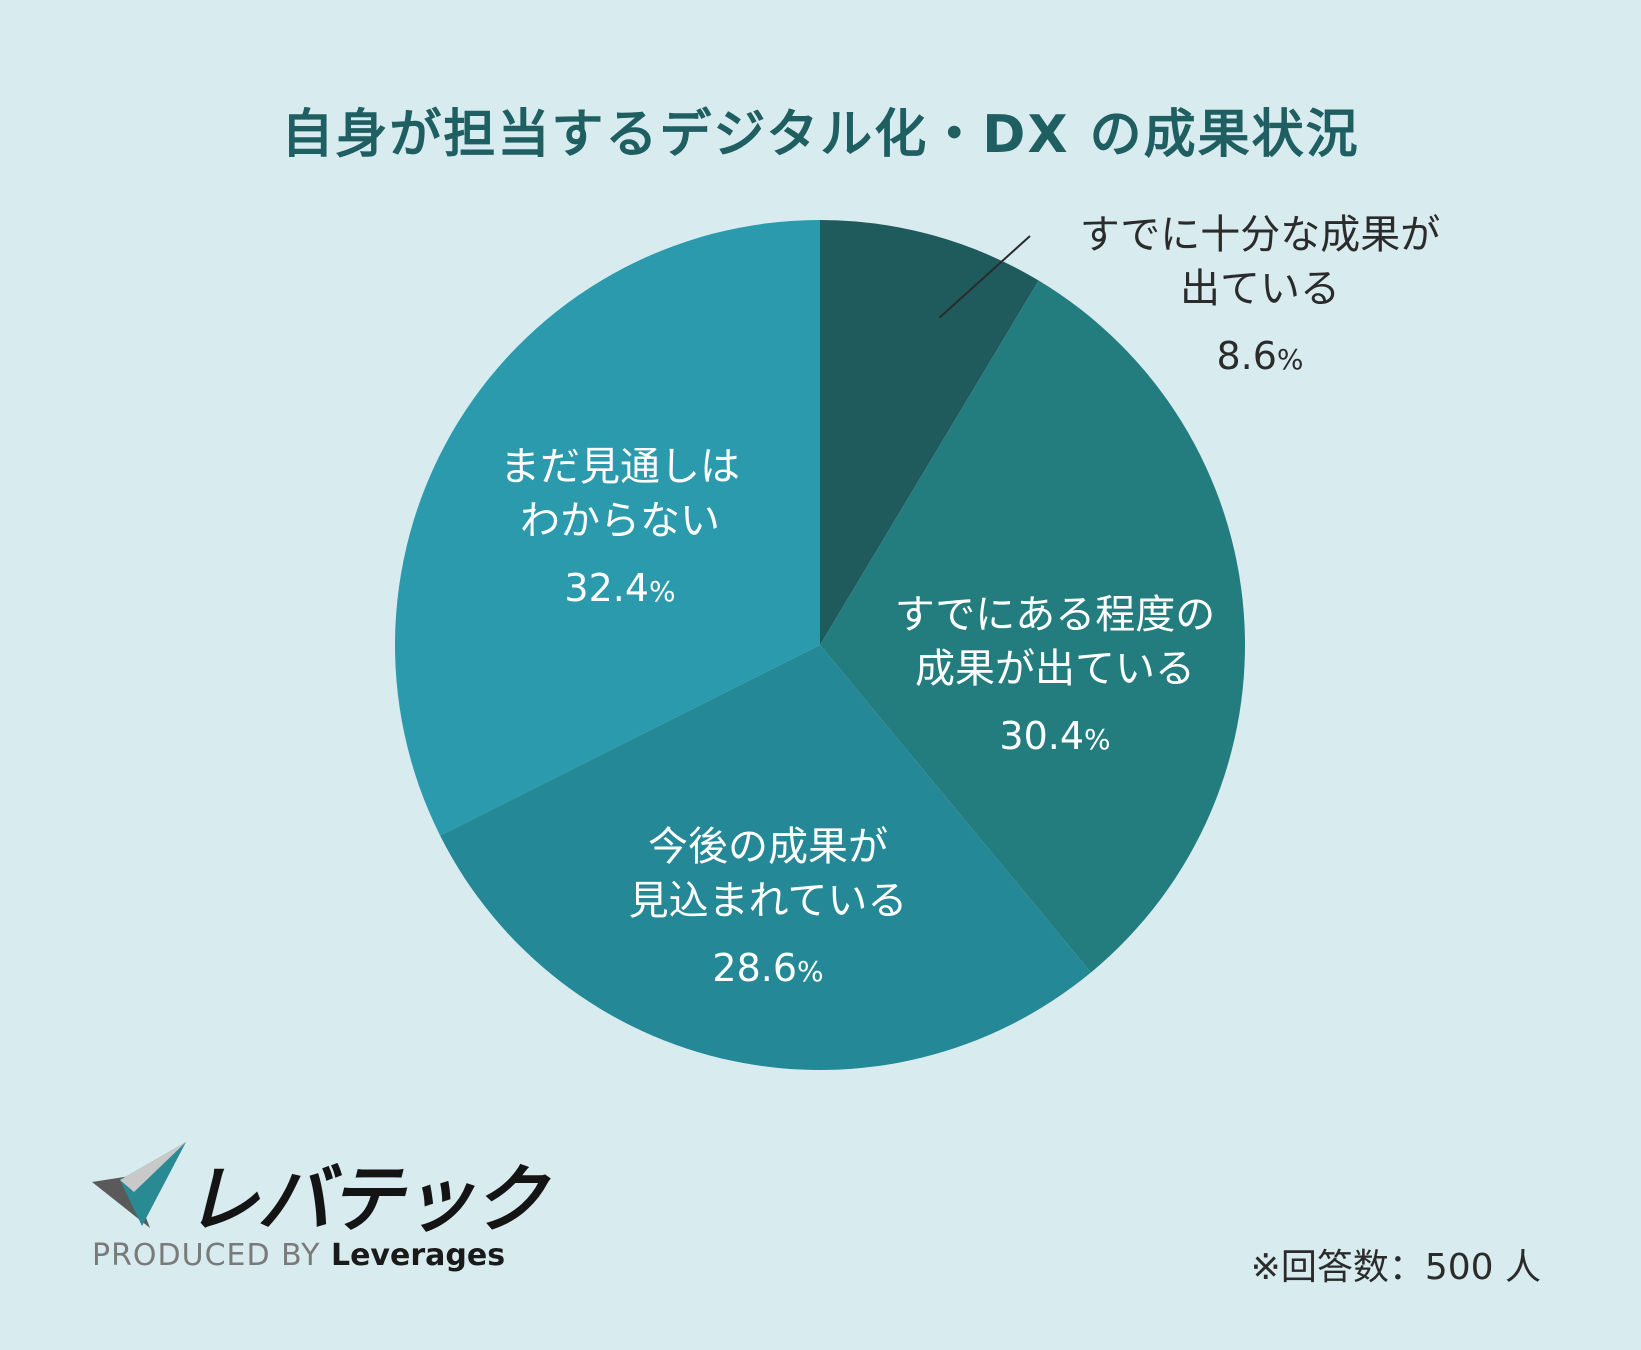 This screenshot has width=1641, height=1350. I want to click on leader-line, so click(984, 277).